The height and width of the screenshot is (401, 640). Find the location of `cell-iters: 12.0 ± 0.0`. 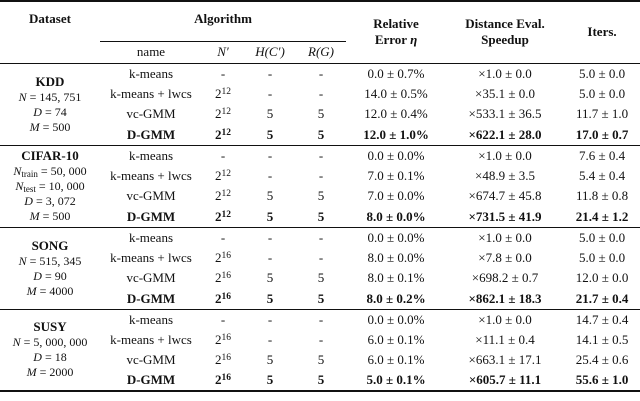

cell-iters: 12.0 ± 0.0 is located at coordinates (602, 278).